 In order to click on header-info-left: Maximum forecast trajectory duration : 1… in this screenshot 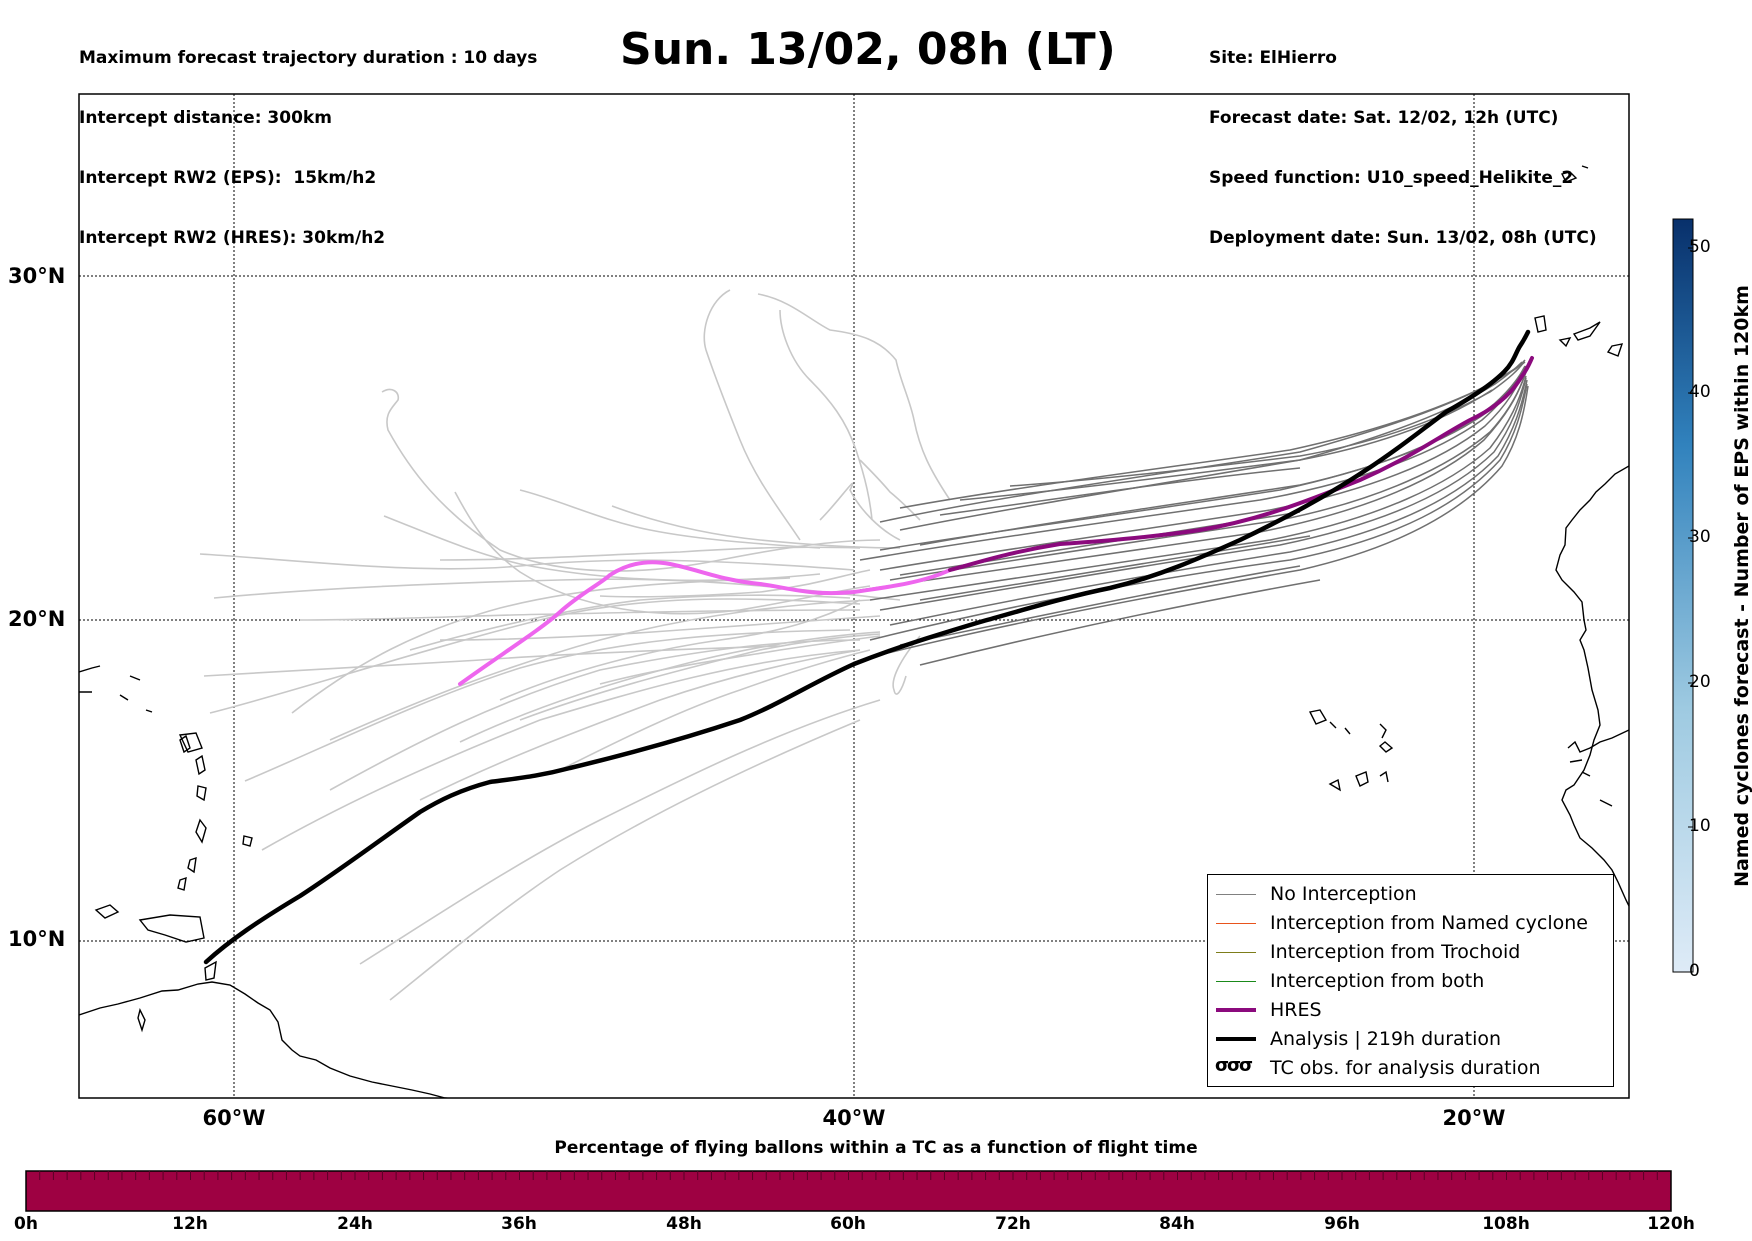, I will do `click(308, 138)`.